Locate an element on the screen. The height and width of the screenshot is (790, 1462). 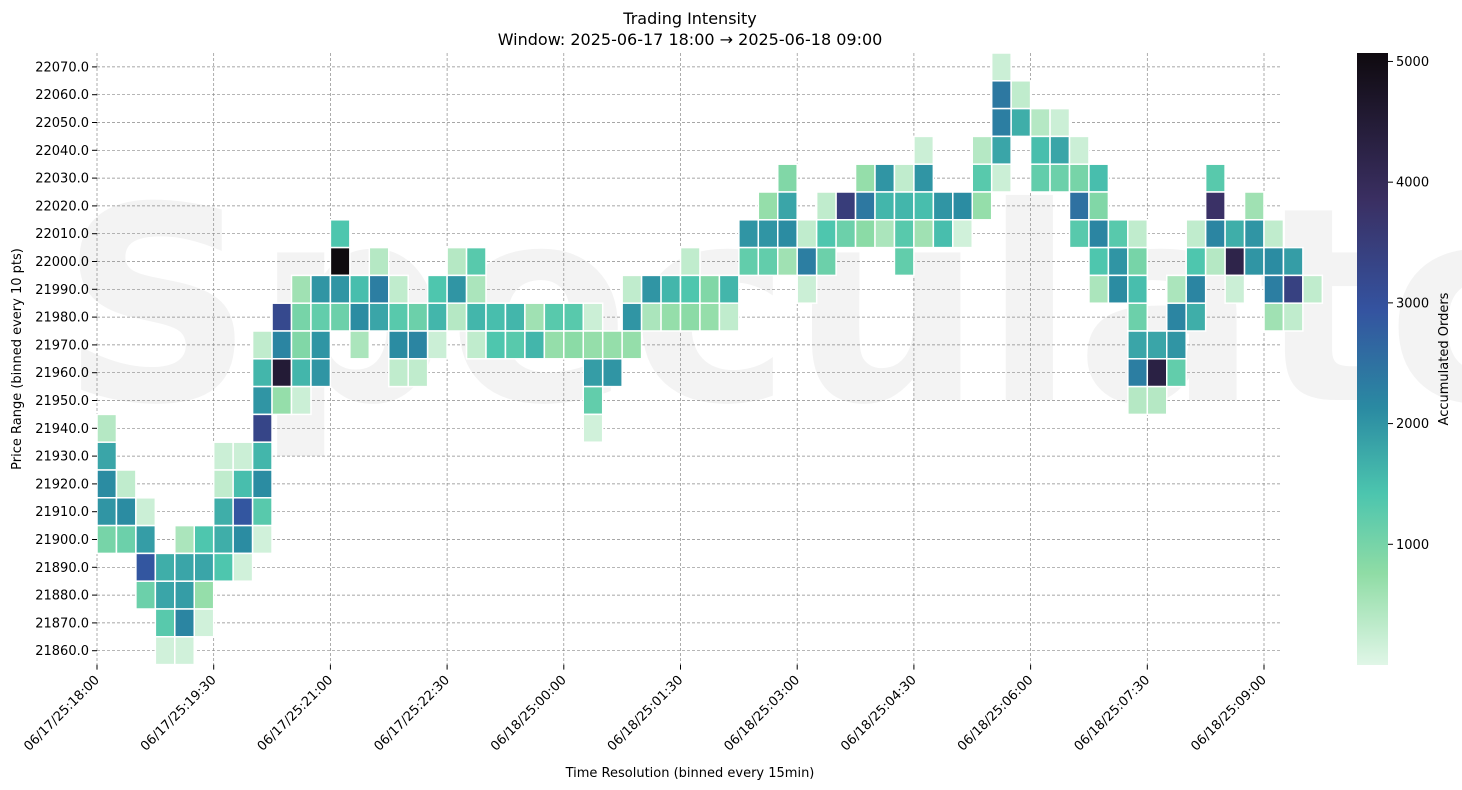
y-axis-label: Price Range (binned every 10 pts) is located at coordinates (17, 359).